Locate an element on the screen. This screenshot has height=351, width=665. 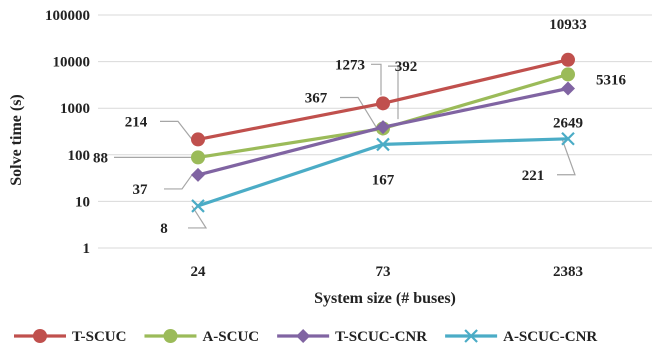
x-tick-label: 24 is located at coordinates (199, 272).